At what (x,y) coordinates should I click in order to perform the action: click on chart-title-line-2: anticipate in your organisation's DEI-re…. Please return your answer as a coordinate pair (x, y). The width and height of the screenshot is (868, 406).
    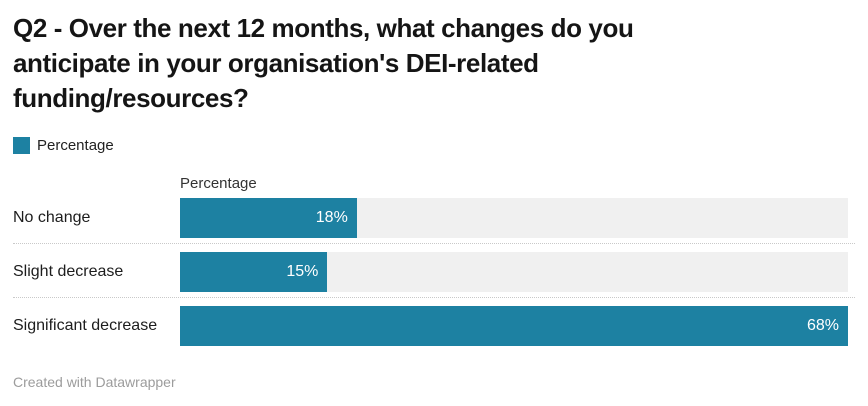
    Looking at the image, I should click on (276, 63).